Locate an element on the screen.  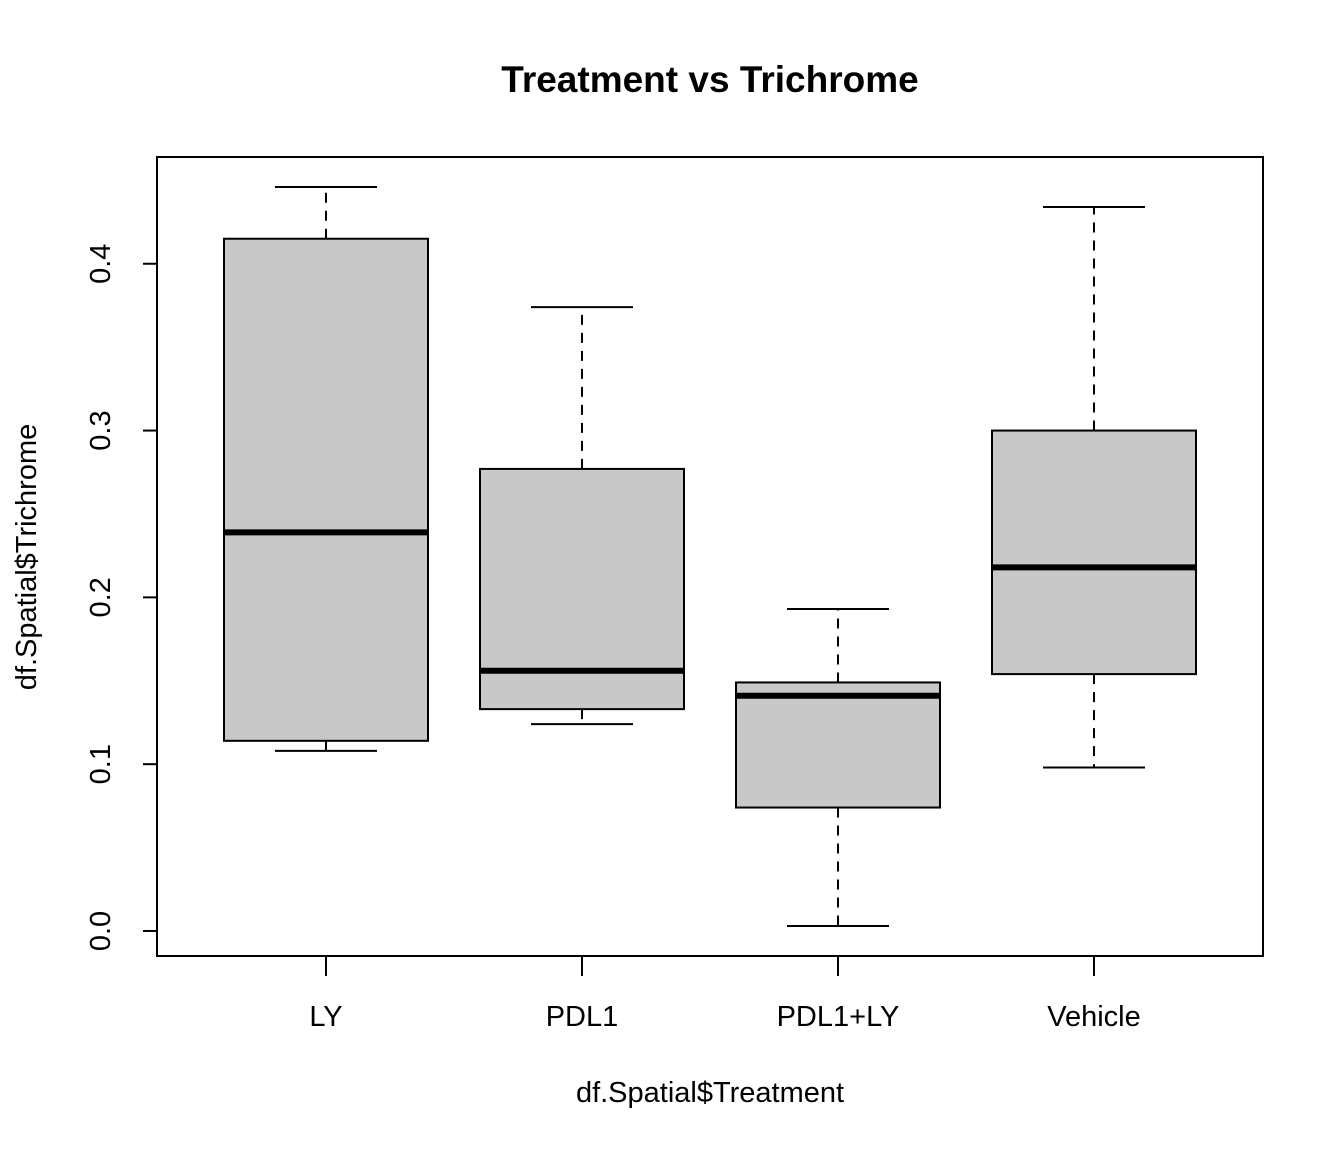
x-tick-label: PDL1+LY is located at coordinates (838, 1017).